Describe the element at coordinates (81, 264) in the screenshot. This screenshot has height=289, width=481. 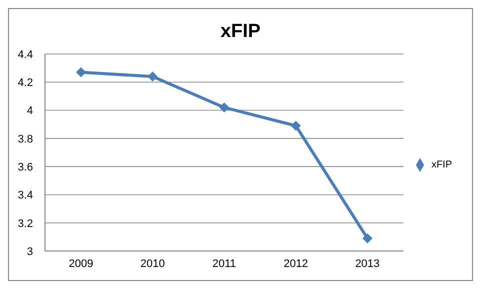
I see `x-tick-label: 2009` at that location.